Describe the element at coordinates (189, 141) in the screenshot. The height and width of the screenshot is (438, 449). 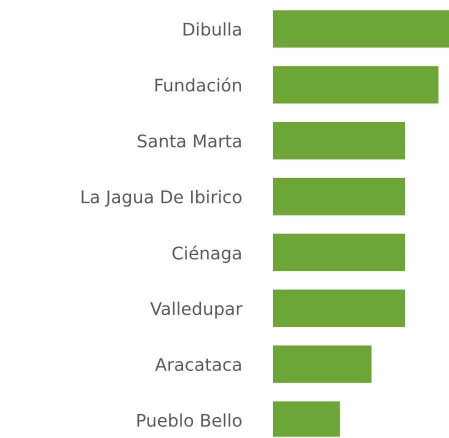
I see `y-tick-label: Santa Marta` at that location.